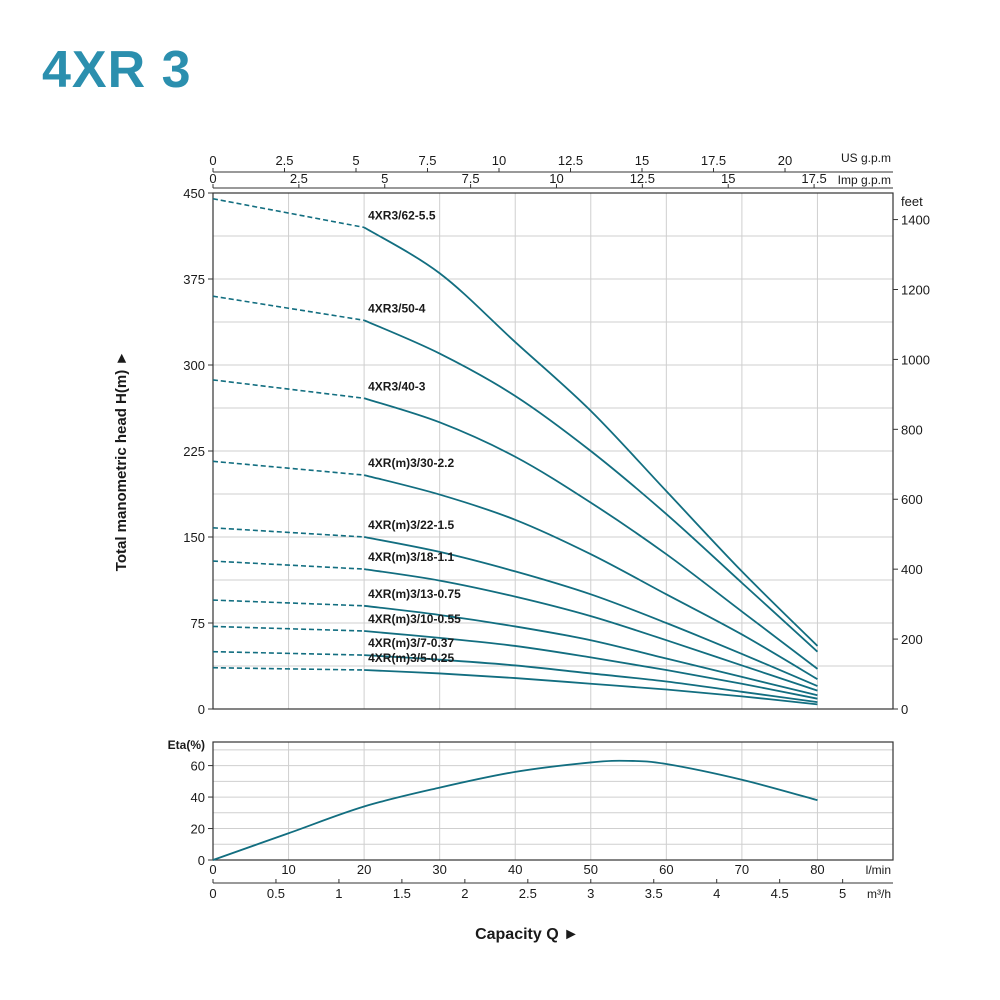 This screenshot has width=1000, height=1000. I want to click on lmin-tick-label: 50, so click(591, 869).